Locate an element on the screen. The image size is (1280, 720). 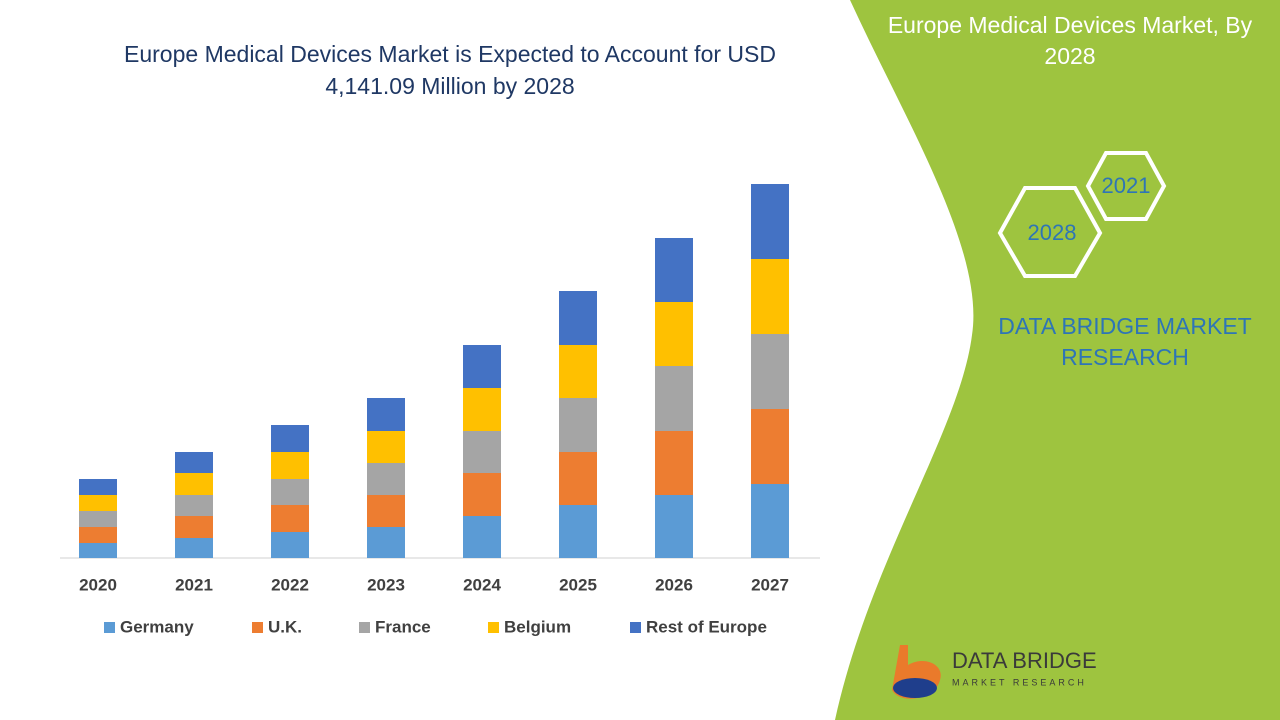
x-tick-label: 2023 is located at coordinates (386, 584).